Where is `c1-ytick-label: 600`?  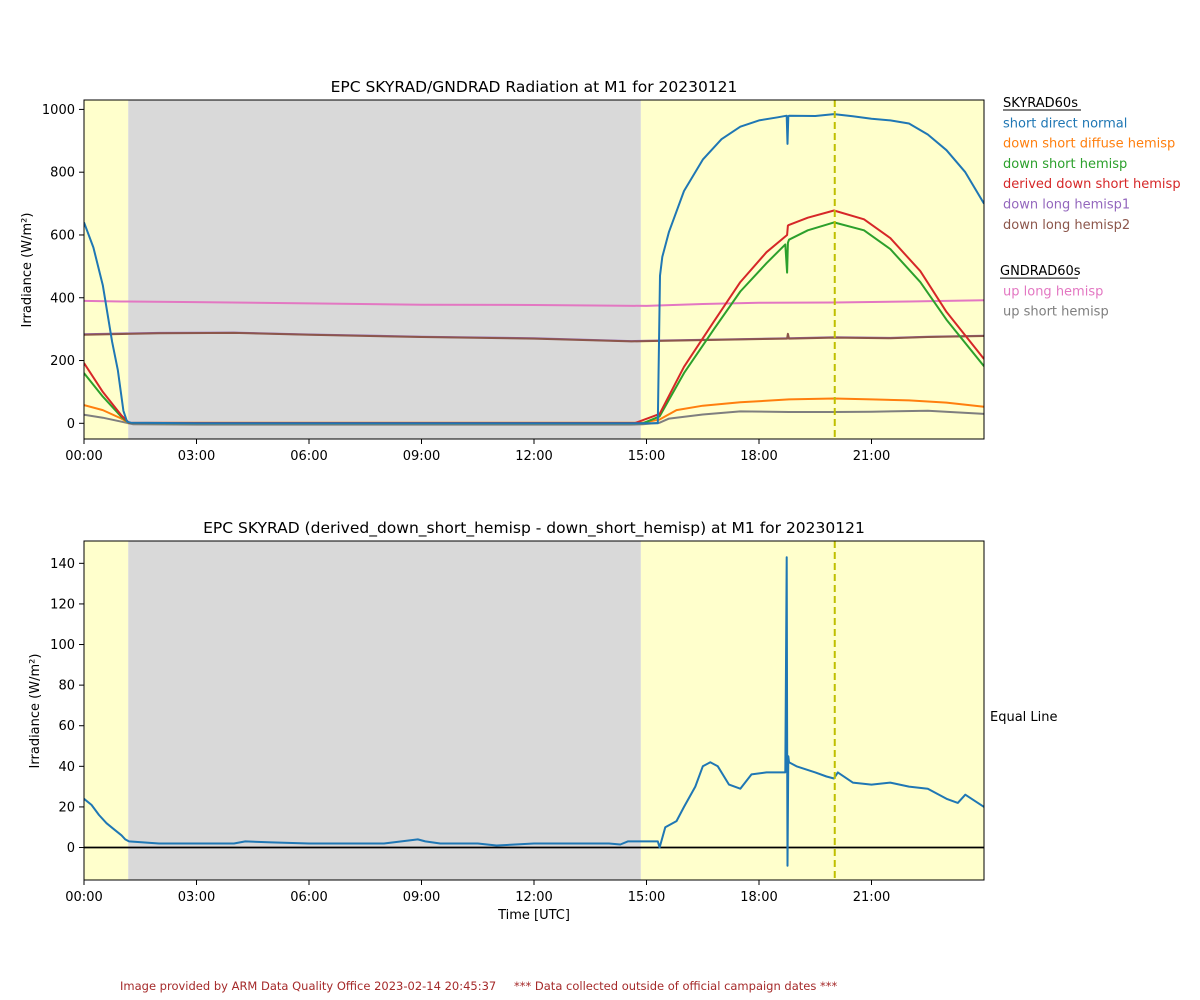 c1-ytick-label: 600 is located at coordinates (62, 235).